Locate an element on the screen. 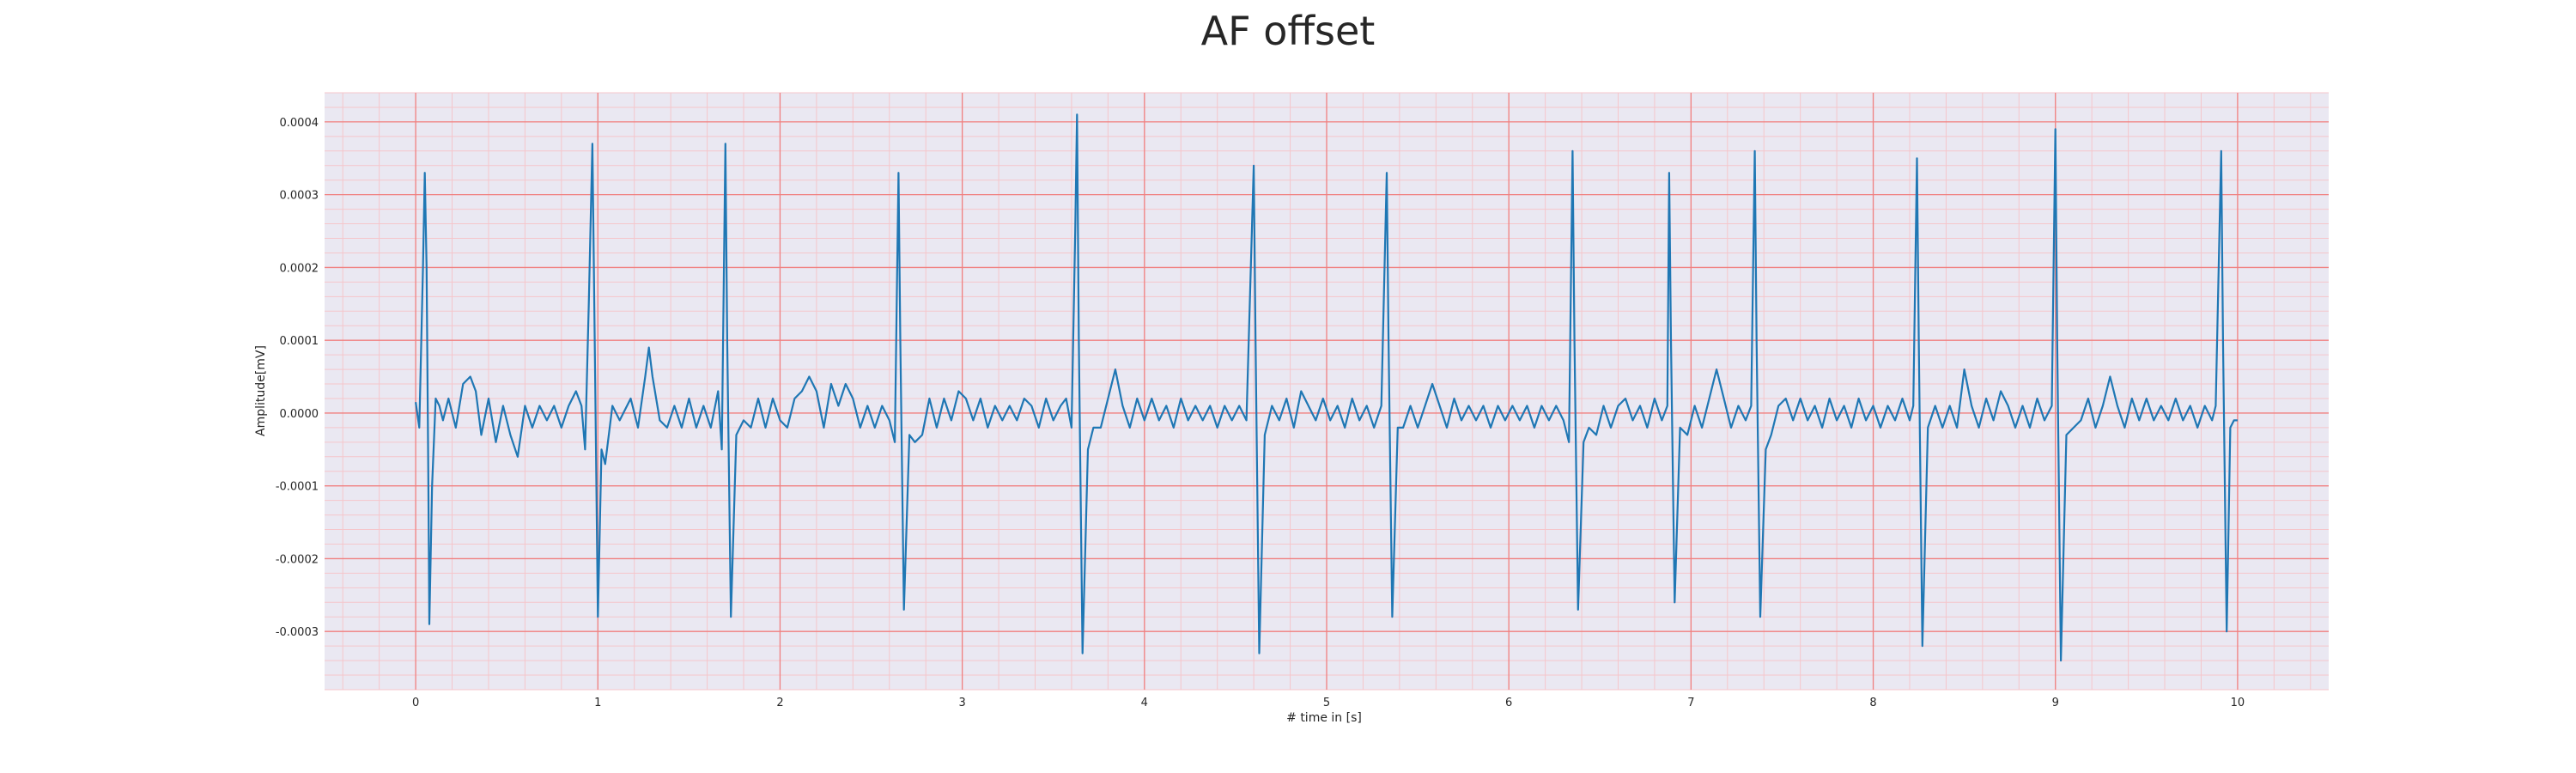 This screenshot has width=2576, height=773. x-tick-label: 4 is located at coordinates (1144, 703).